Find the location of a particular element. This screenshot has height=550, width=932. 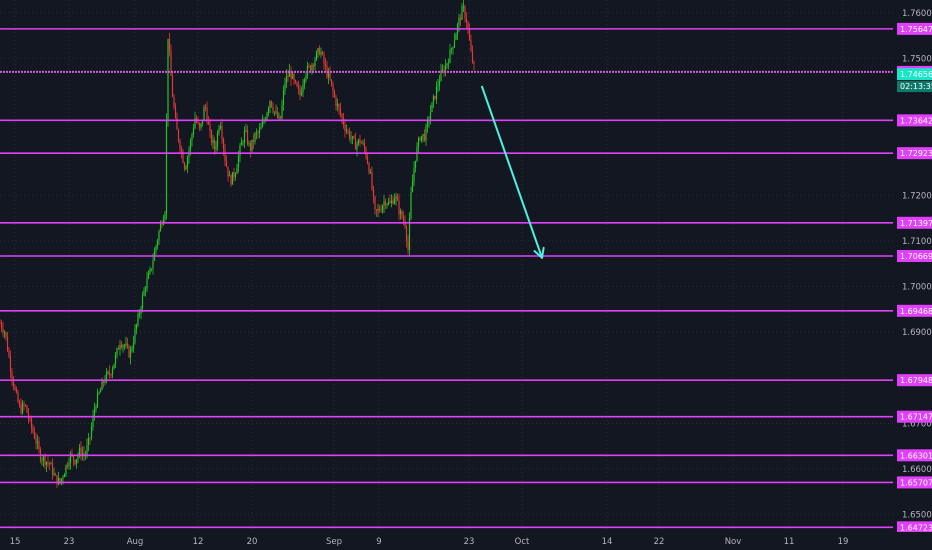

price-tick-label: 1.76000 is located at coordinates (917, 14).